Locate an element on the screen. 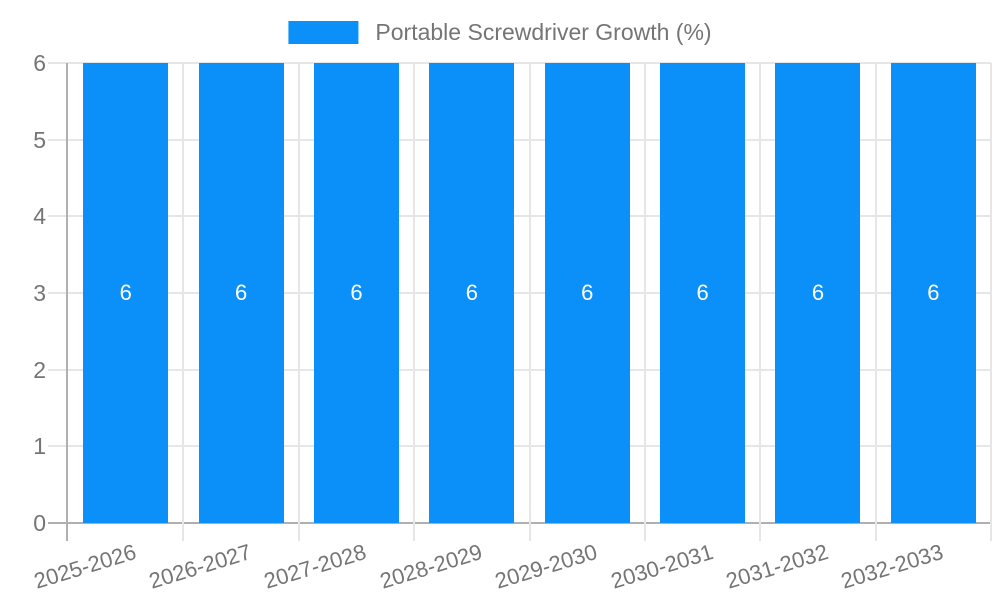 The height and width of the screenshot is (600, 1000). y-tick-label: 6 is located at coordinates (39, 63).